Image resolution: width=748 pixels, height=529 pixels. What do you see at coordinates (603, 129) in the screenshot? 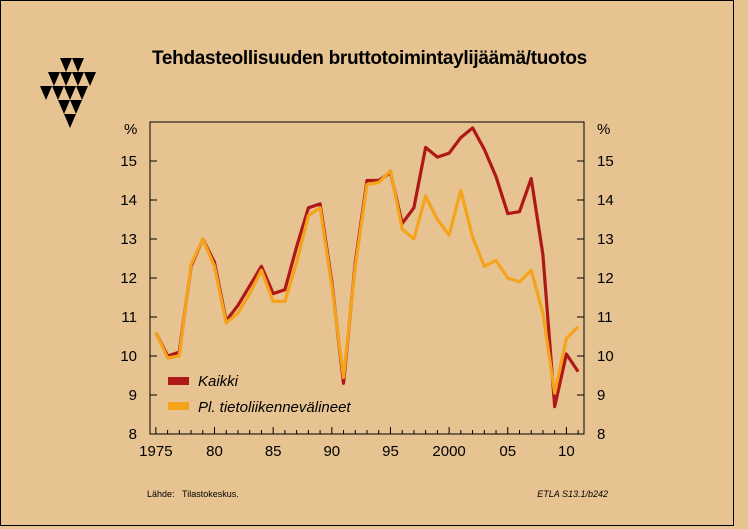
I see `y-unit-right: %` at bounding box center [603, 129].